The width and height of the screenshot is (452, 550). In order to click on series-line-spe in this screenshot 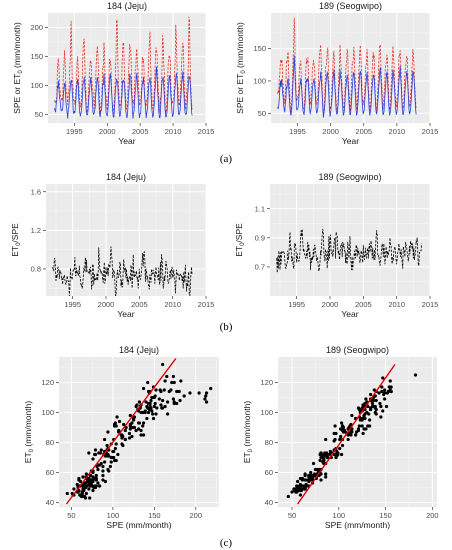, I will do `click(123, 67)`.